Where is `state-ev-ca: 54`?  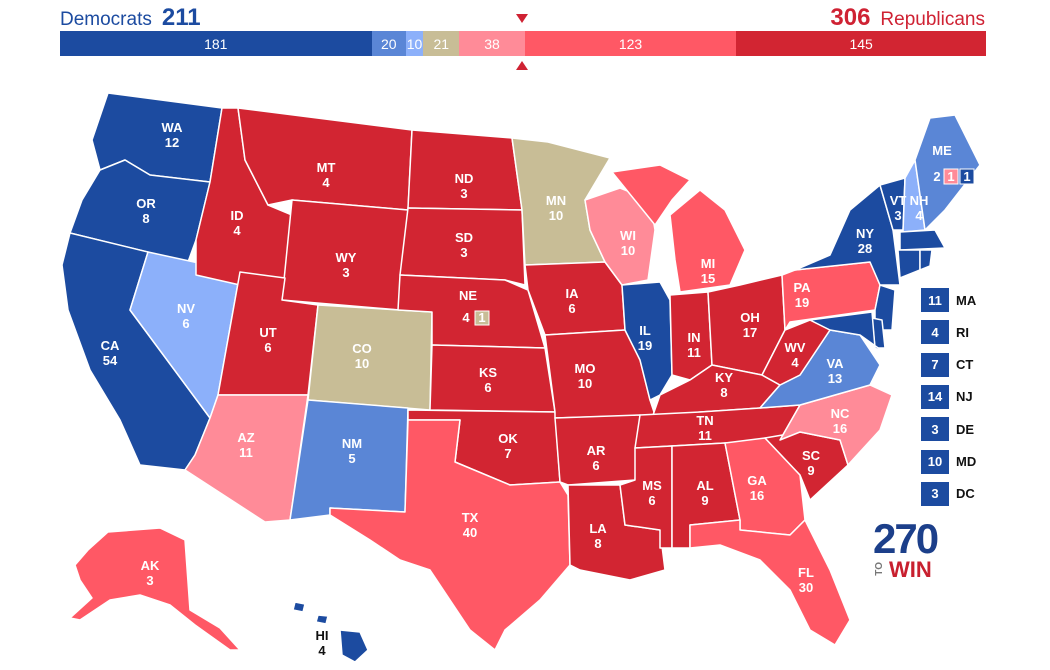 state-ev-ca: 54 is located at coordinates (110, 360).